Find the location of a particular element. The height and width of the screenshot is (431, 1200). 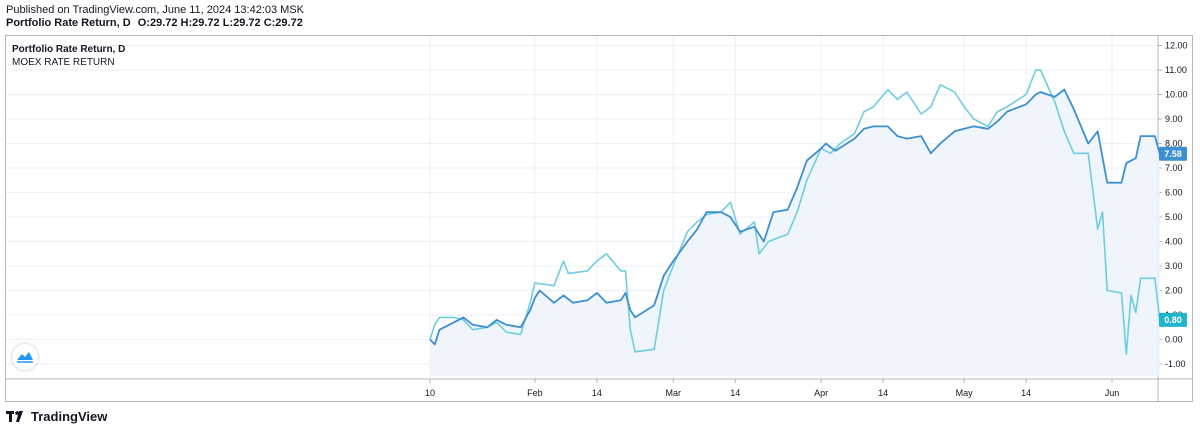

footer-brand: TradingView is located at coordinates (56, 416).